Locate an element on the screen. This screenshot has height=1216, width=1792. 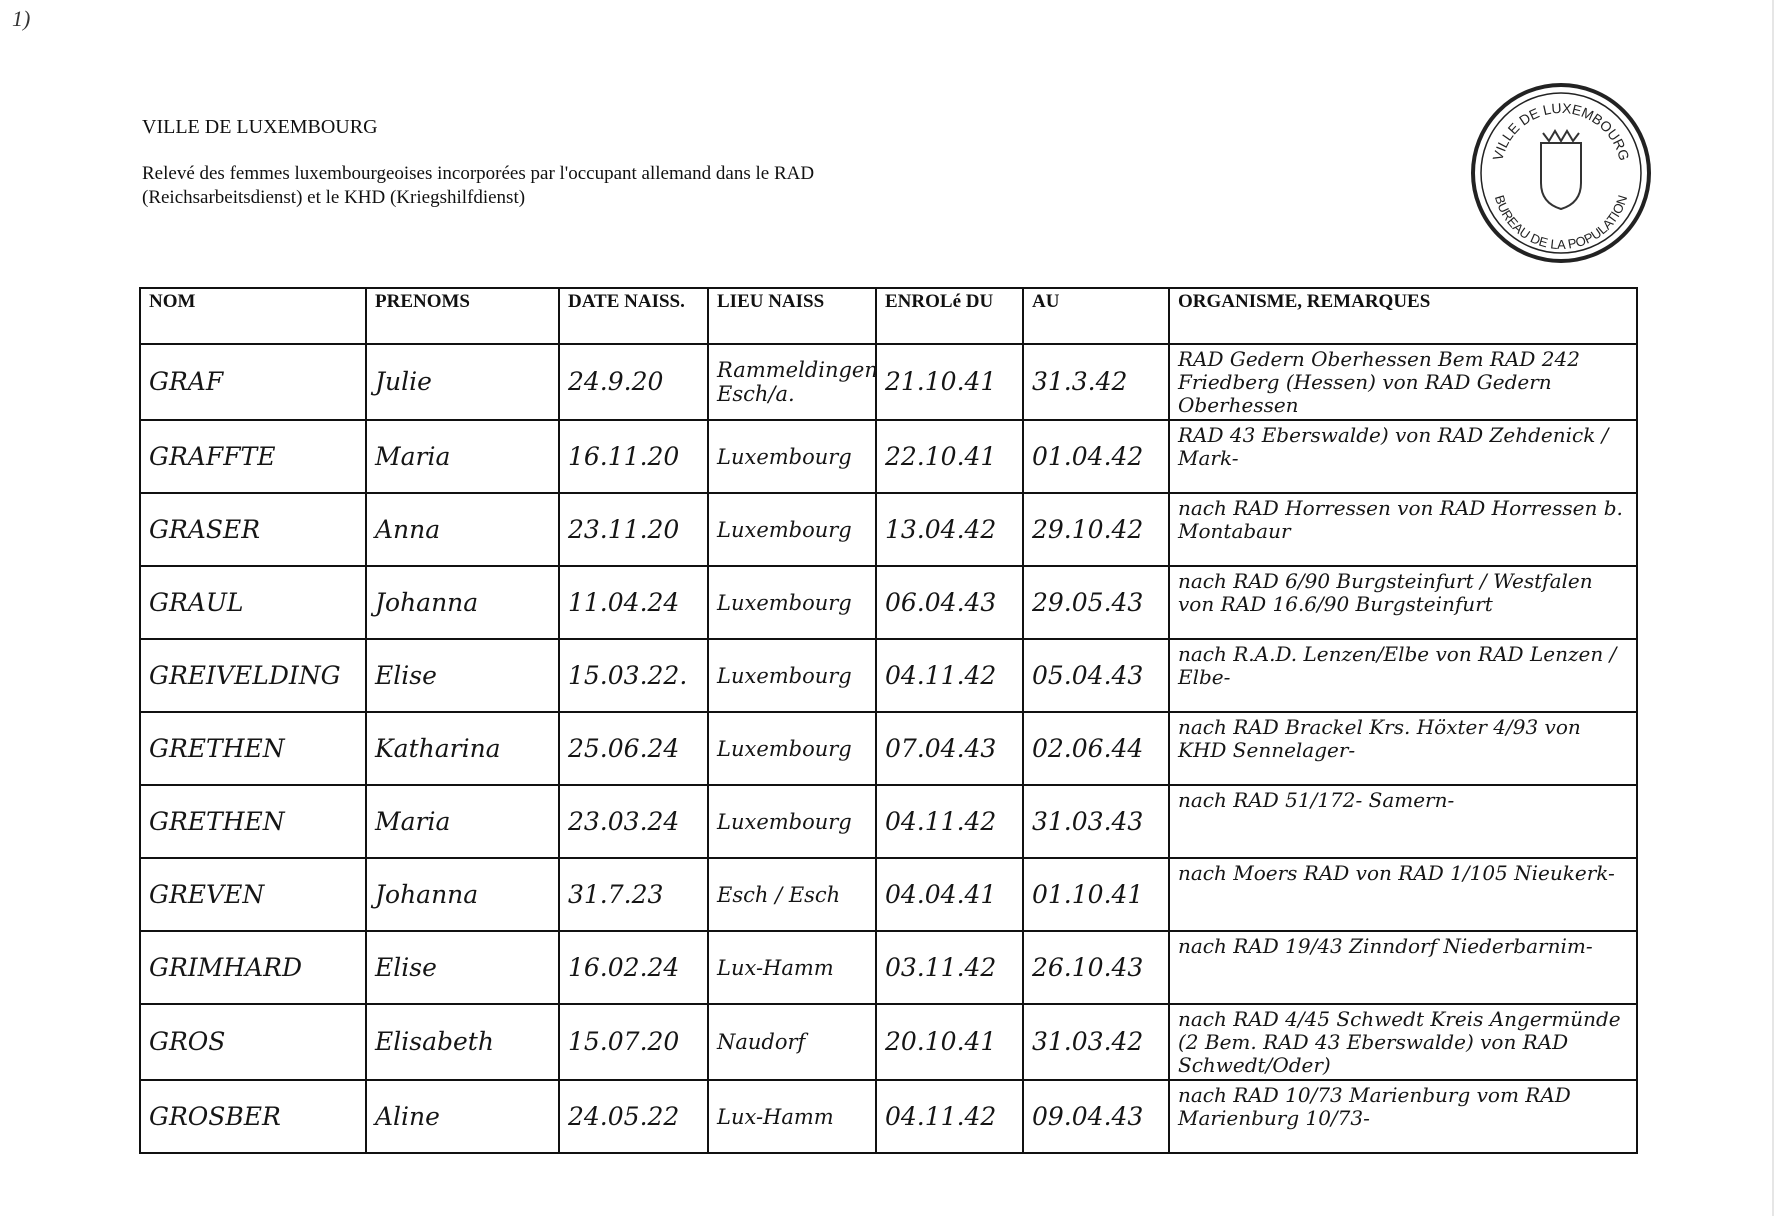
page-number-mark: 1) is located at coordinates (21, 18).